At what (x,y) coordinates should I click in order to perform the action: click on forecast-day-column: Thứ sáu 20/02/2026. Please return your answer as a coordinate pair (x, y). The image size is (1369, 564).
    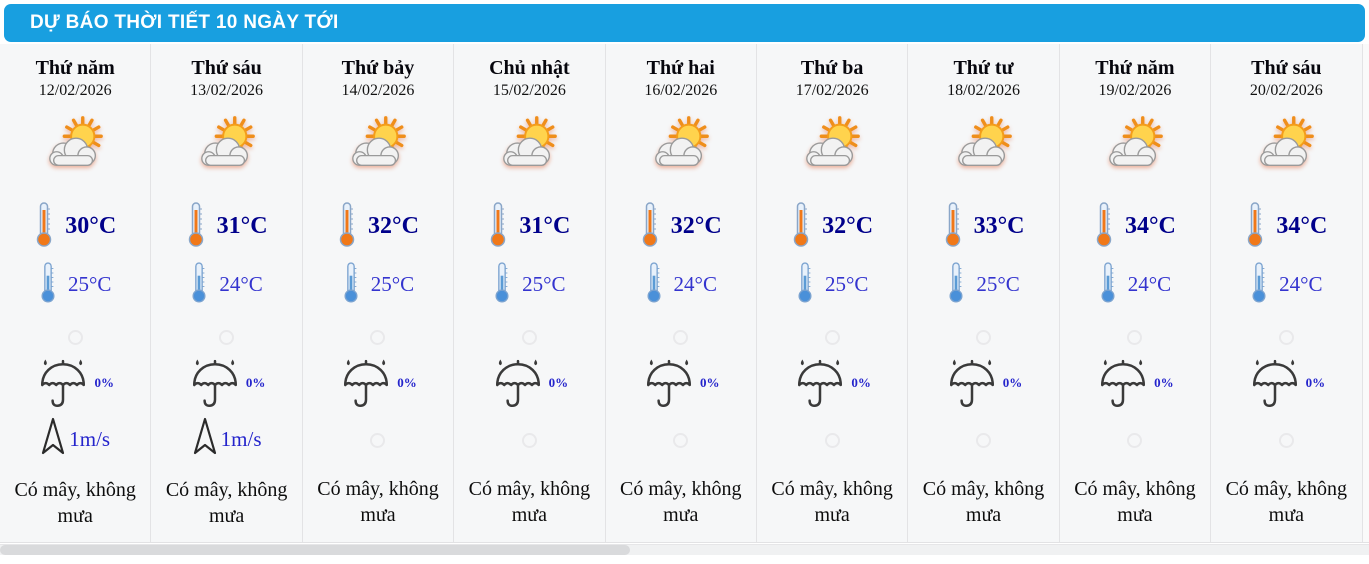
    Looking at the image, I should click on (1287, 293).